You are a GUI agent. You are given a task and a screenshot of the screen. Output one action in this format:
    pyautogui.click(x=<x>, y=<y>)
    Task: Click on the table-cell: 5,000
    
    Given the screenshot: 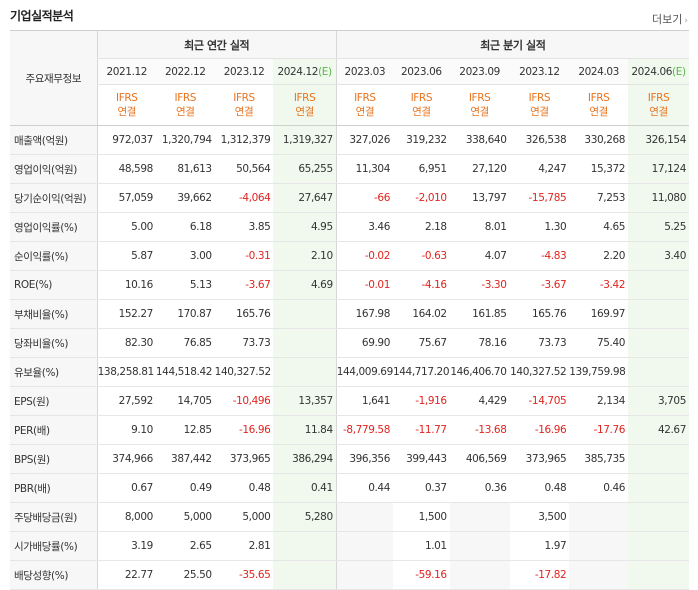 What is the action you would take?
    pyautogui.click(x=185, y=517)
    